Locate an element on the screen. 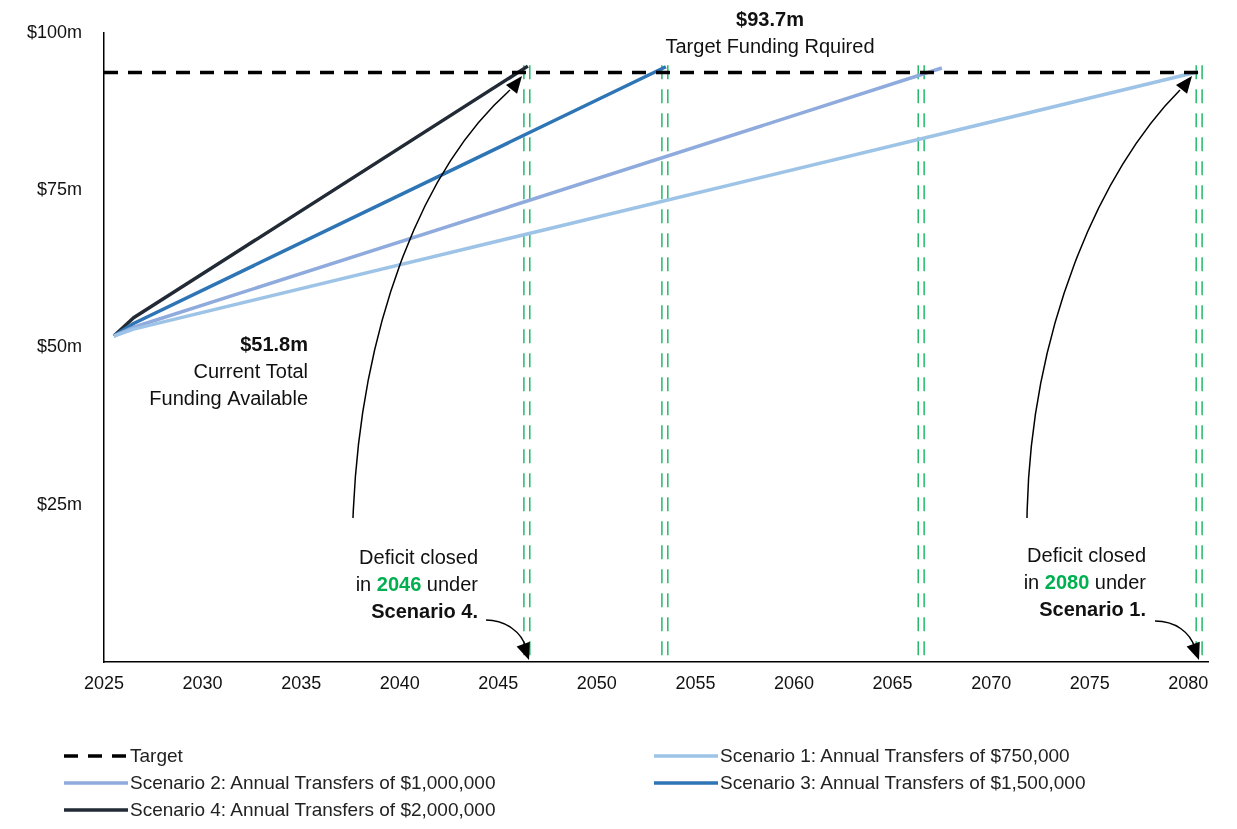 The height and width of the screenshot is (829, 1237). y-tick-label: $25m is located at coordinates (59, 503).